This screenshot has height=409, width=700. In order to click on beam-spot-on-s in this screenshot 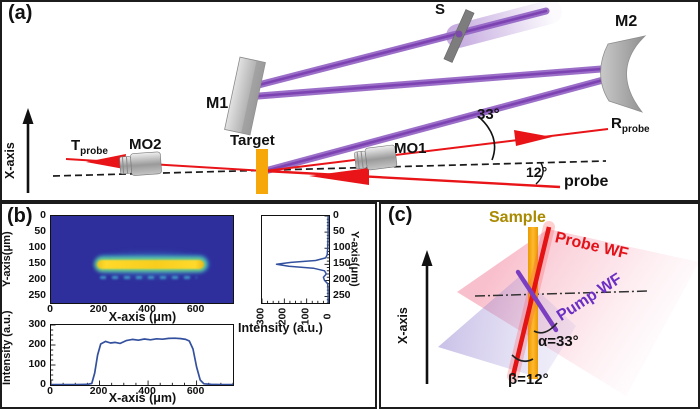, I will do `click(459, 34)`.